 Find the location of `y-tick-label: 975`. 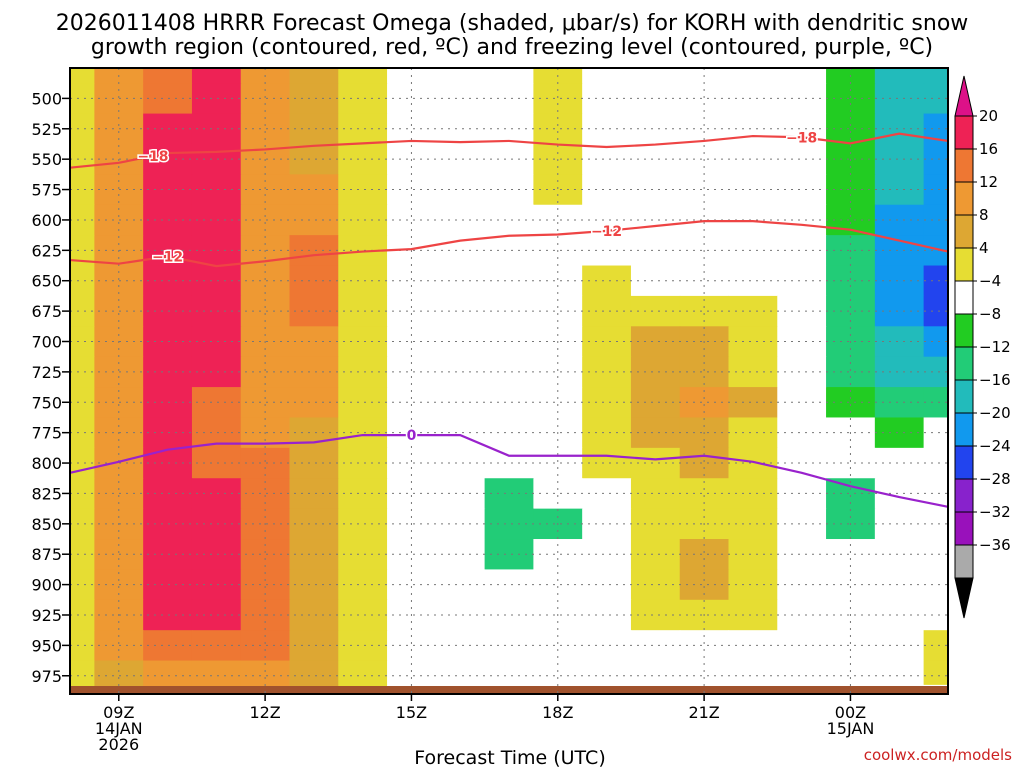

y-tick-label: 975 is located at coordinates (46, 676).